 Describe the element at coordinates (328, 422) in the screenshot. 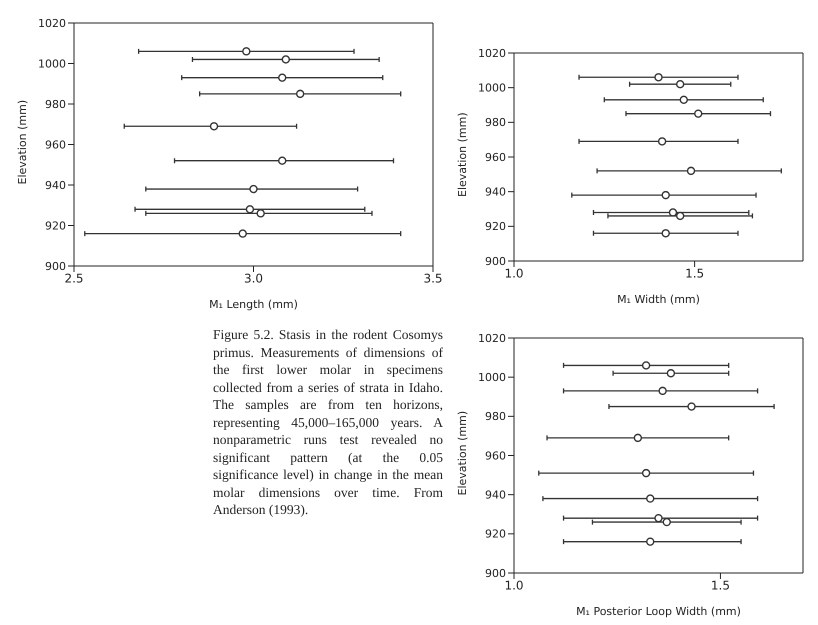

I see `text: Figure 5.2. Stasis in the rodent Cosomys primus. Measurements of dimensions of the first lower molar in specimens collected from a series of strata in Idaho. The samples are from ten horizons, representing 45,000–165,000 years. A nonparametric runs test revealed no significant pattern (at the 0.05 significance level) in change in the mean molar dimensions over time. From Anderson (1993).` at that location.